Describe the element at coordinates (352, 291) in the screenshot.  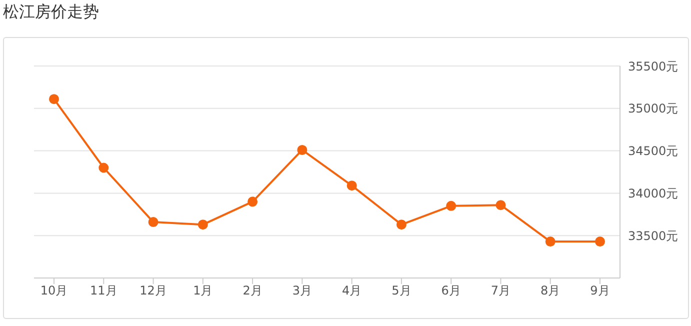
I see `x-tick-label: 4月` at that location.